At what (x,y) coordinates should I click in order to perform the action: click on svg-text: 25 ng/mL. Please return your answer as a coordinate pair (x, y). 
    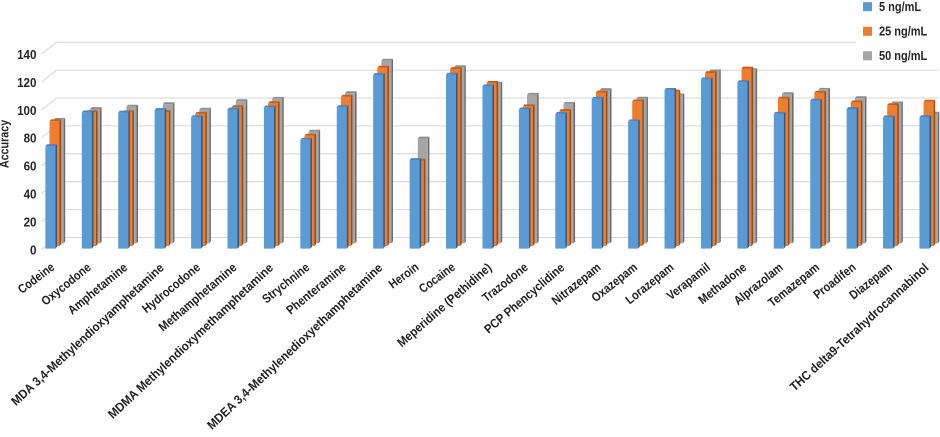
    Looking at the image, I should click on (903, 32).